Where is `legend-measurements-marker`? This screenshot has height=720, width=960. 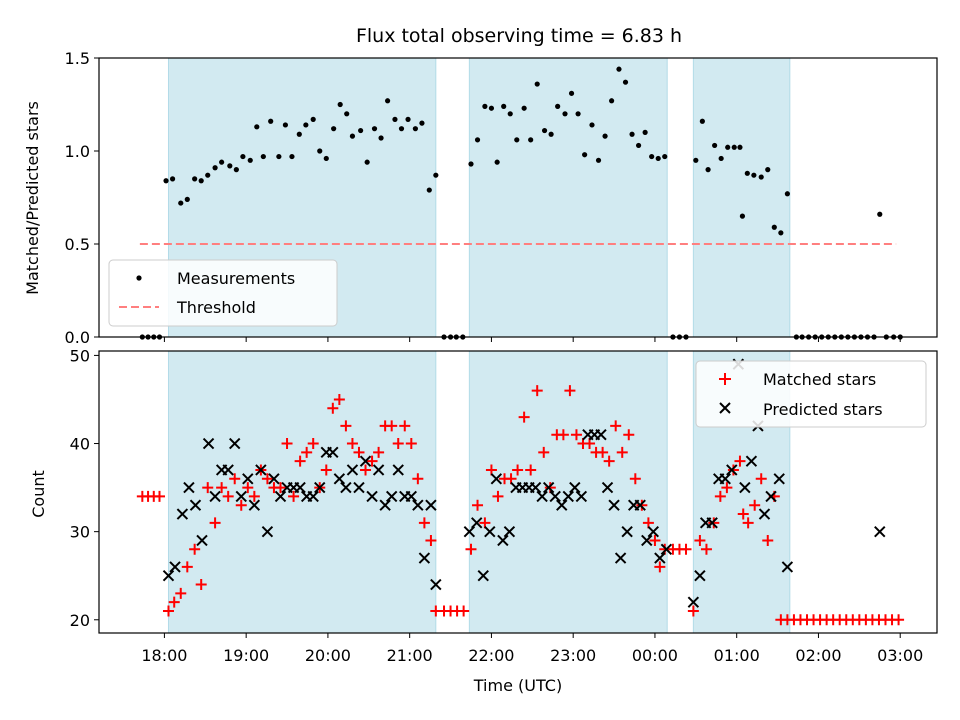
legend-measurements-marker is located at coordinates (139, 278).